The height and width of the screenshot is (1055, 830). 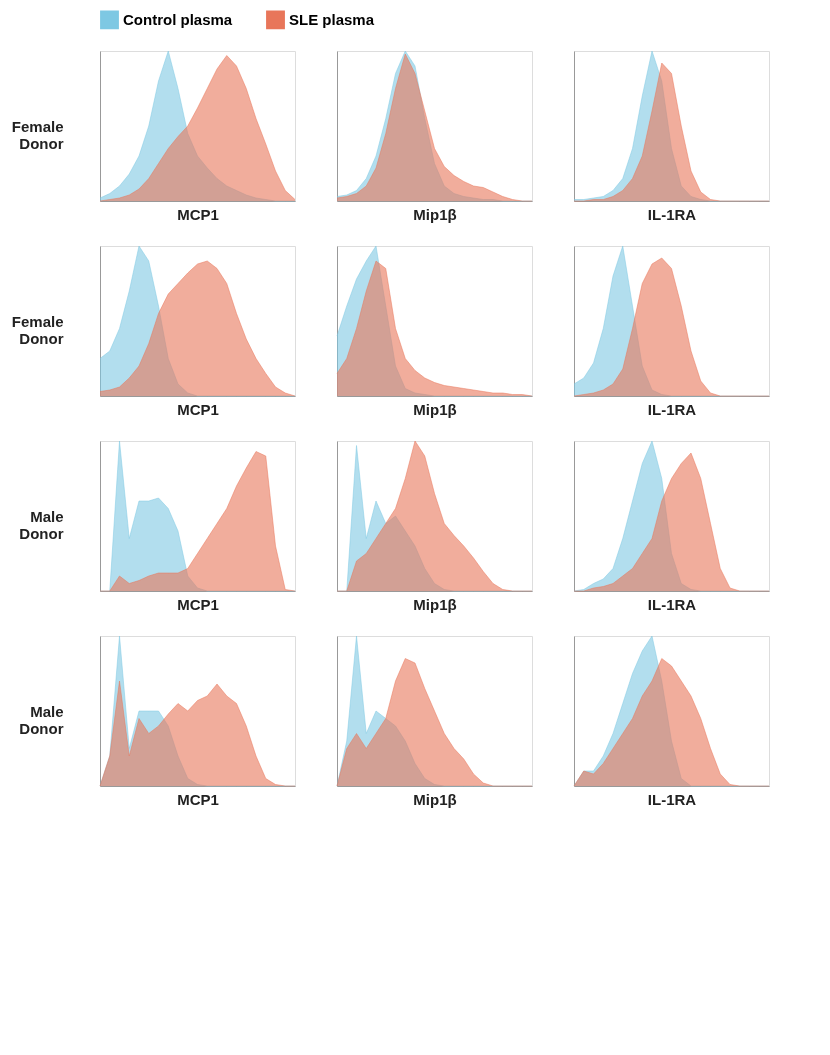 I want to click on legend-label: SLE plasma, so click(x=332, y=19).